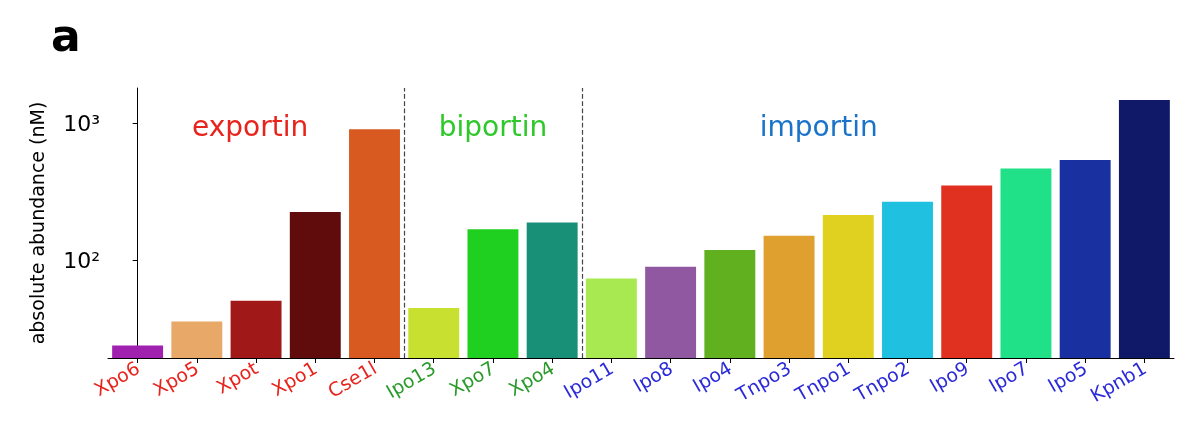 The image size is (1195, 435). Describe the element at coordinates (36, 223) in the screenshot. I see `y-axis-title: absolute abundance (nM)` at that location.